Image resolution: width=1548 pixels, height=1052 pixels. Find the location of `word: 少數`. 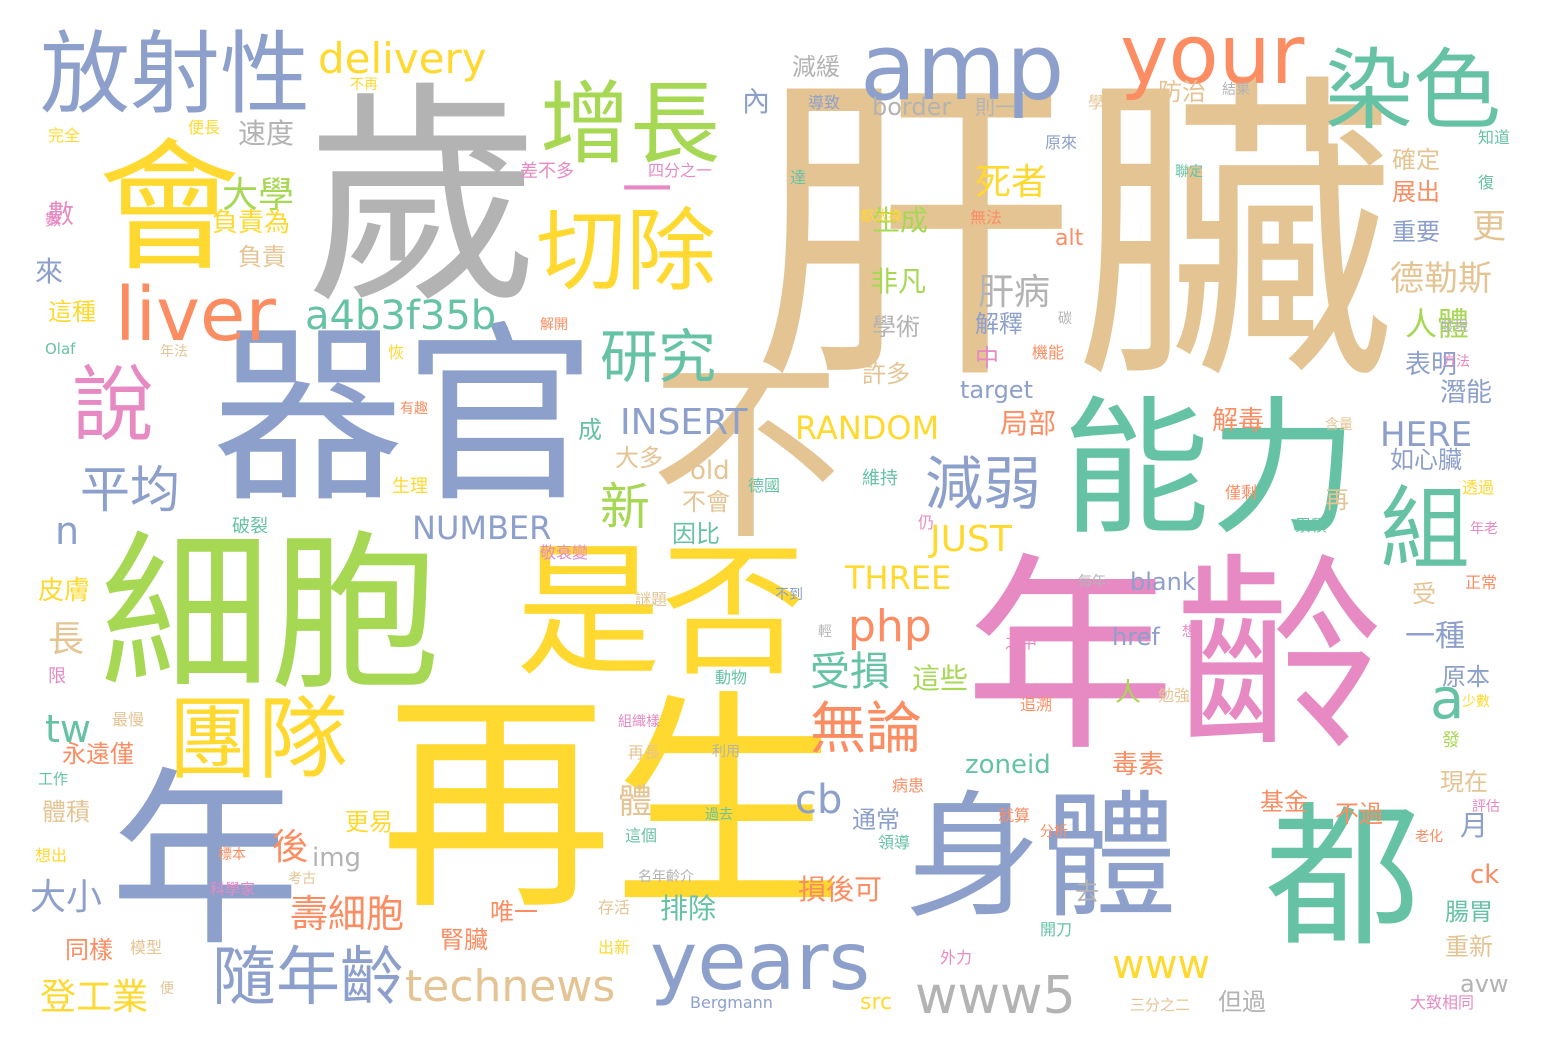

word: 少數 is located at coordinates (1476, 702).